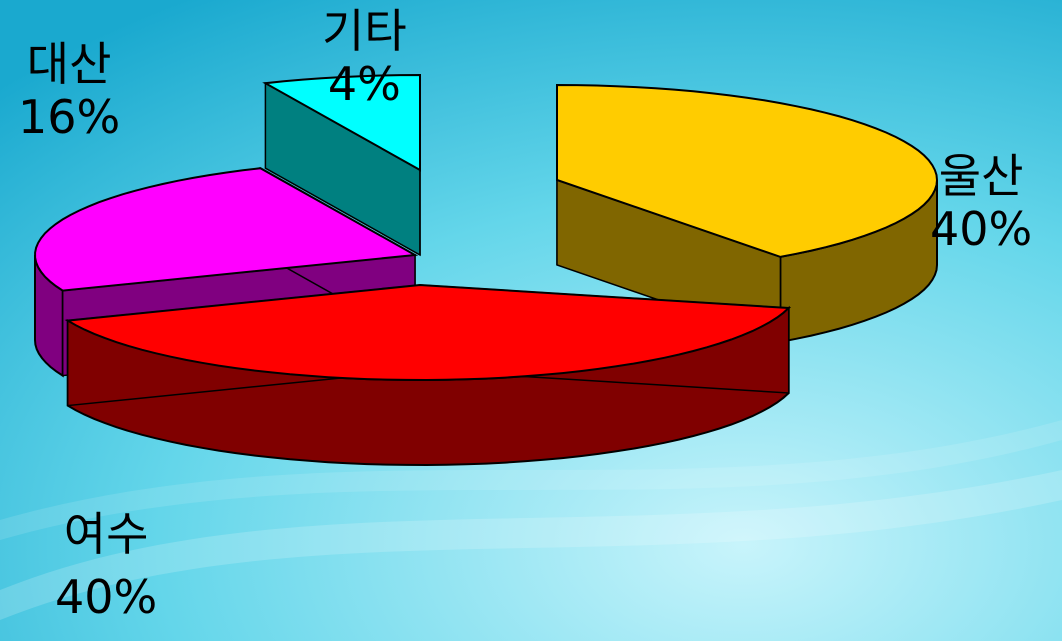  Describe the element at coordinates (364, 83) in the screenshot. I see `slice-percent: 4%` at that location.